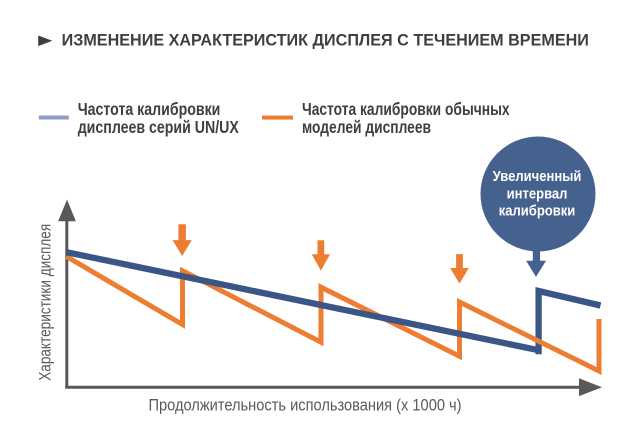 The image size is (640, 448). I want to click on svg-text: Увеличенный, so click(537, 175).